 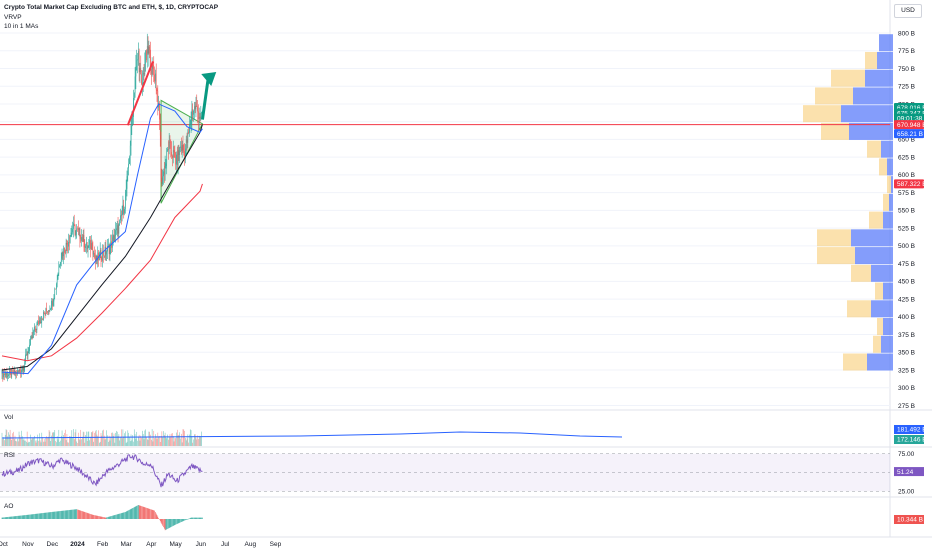 What do you see at coordinates (908, 11) in the screenshot?
I see `currency-button: USD` at bounding box center [908, 11].